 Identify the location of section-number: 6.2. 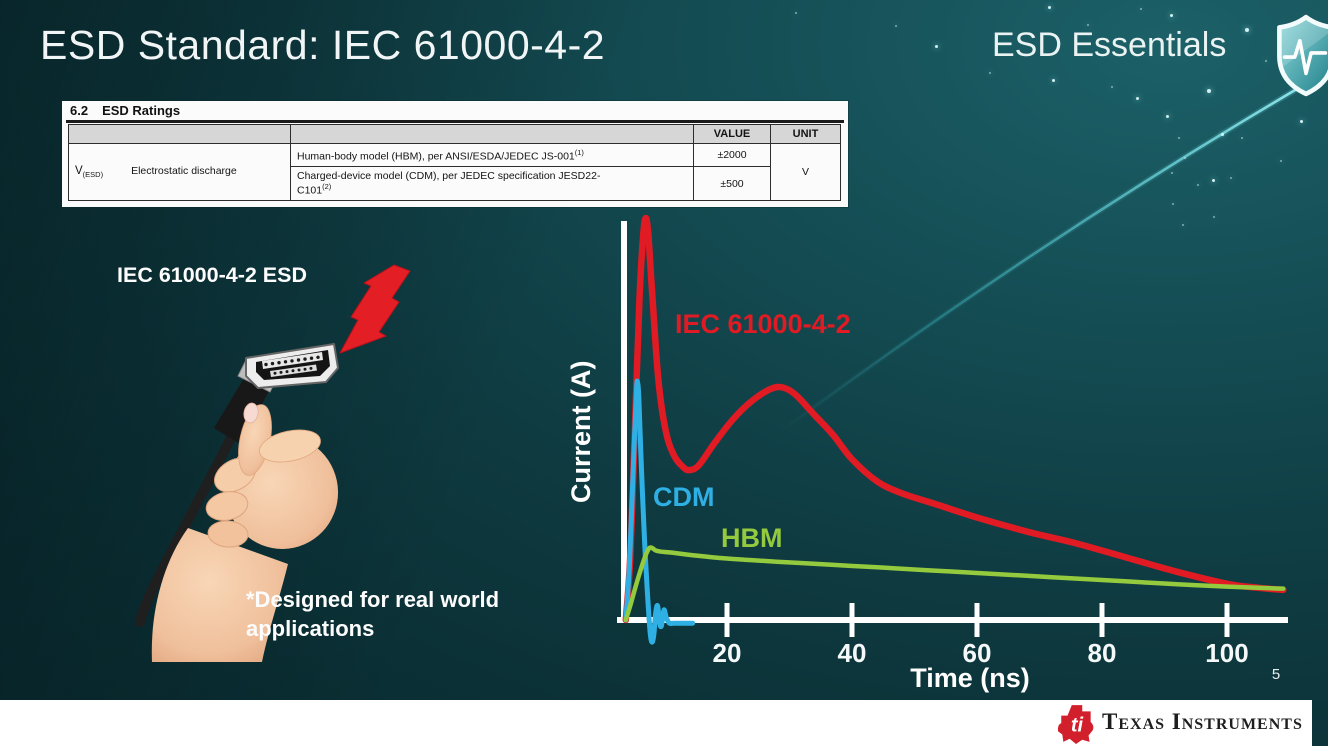
(79, 110).